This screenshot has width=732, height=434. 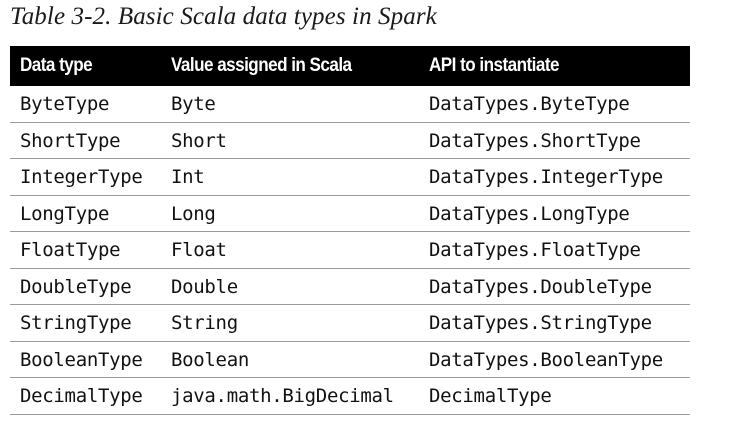 I want to click on table-row: IntegerType Int DataTypes.IntegerType, so click(x=350, y=177).